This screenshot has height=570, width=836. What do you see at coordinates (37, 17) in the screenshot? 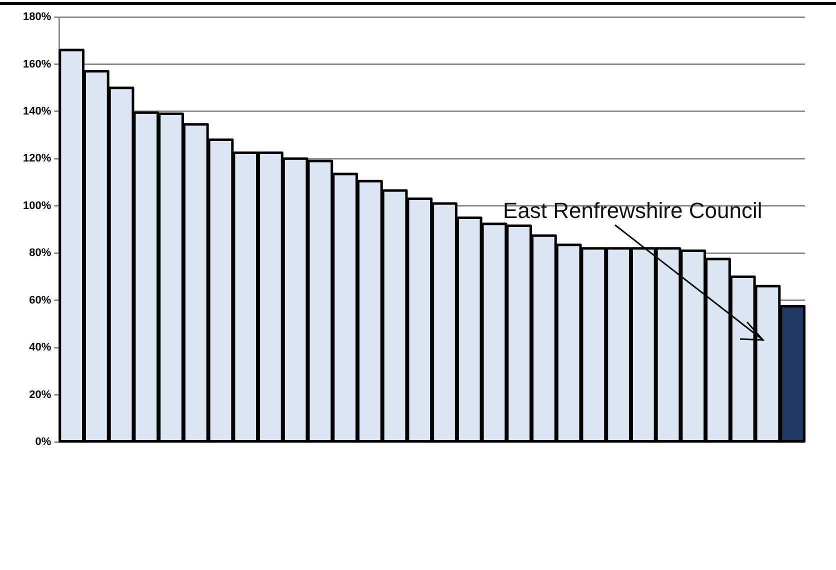
I see `y-tick-label: 180%` at bounding box center [37, 17].